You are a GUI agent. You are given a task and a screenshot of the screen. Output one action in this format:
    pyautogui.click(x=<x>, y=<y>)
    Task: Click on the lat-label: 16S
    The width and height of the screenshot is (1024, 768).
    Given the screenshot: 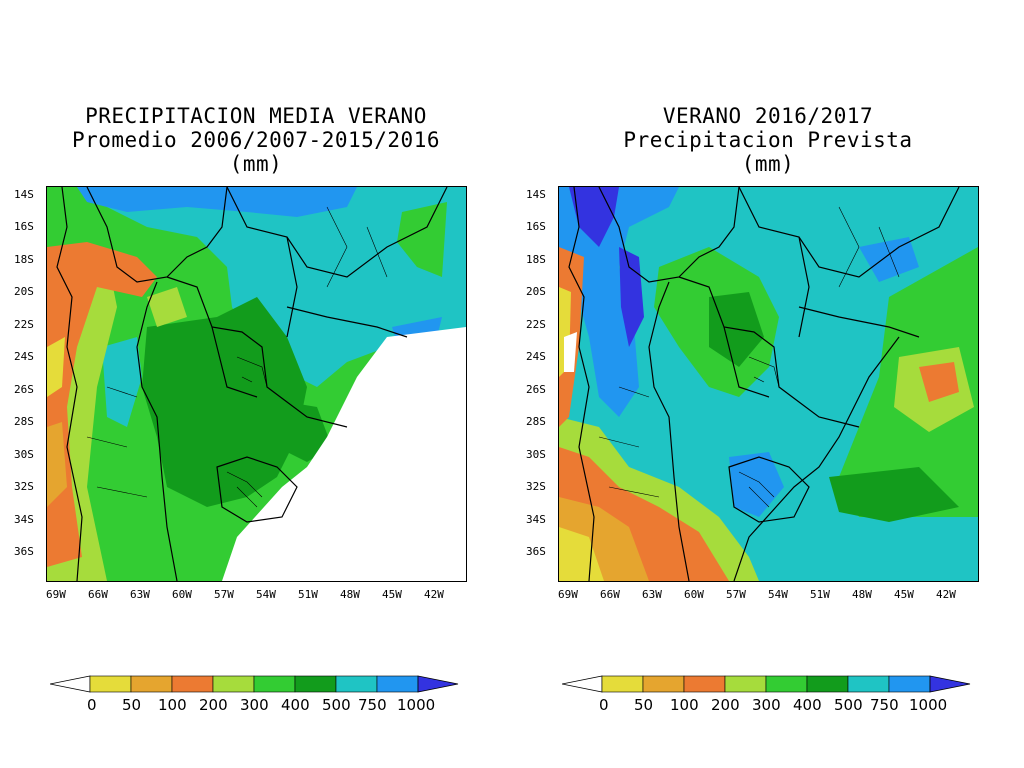 What is the action you would take?
    pyautogui.click(x=24, y=226)
    